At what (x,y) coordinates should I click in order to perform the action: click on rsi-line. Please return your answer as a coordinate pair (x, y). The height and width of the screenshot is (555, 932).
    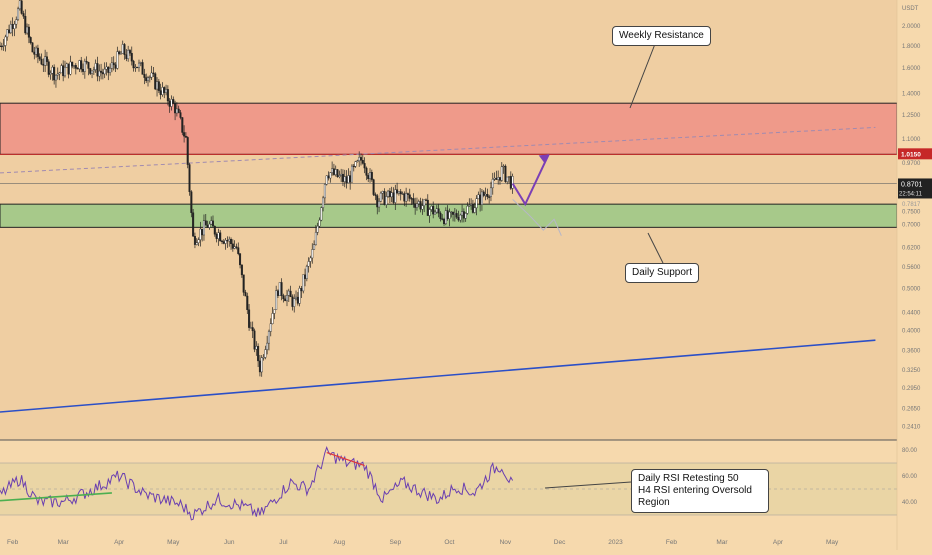
    Looking at the image, I should click on (257, 483).